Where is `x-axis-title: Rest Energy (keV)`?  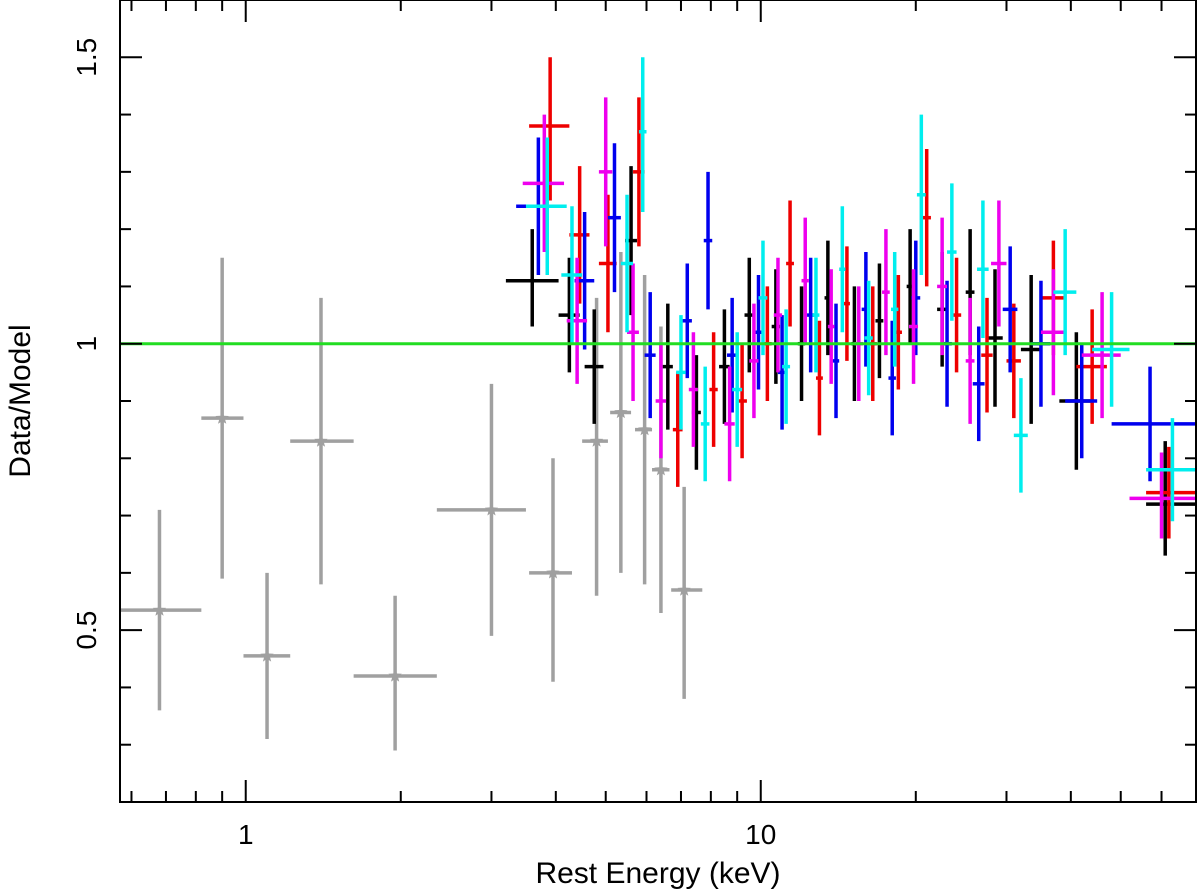
x-axis-title: Rest Energy (keV) is located at coordinates (657, 873).